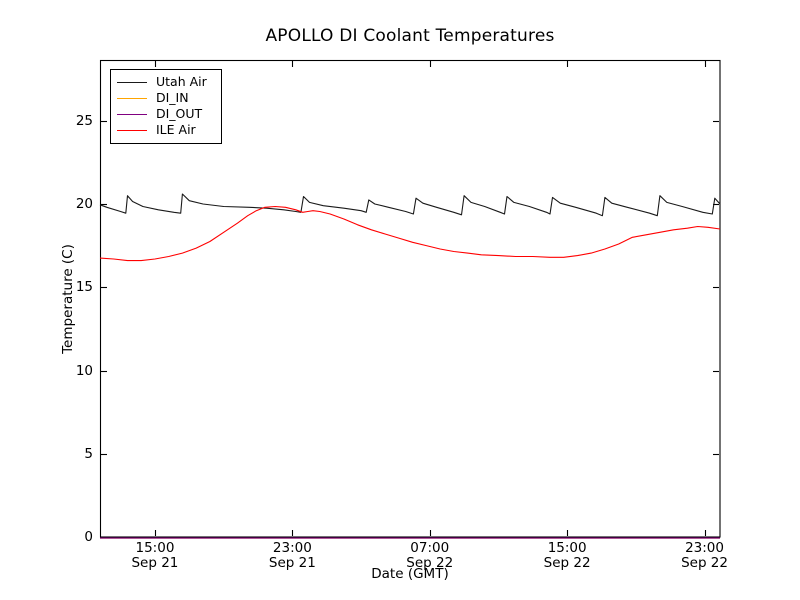 This screenshot has height=600, width=800. Describe the element at coordinates (84, 204) in the screenshot. I see `y-tick-label: 20` at that location.